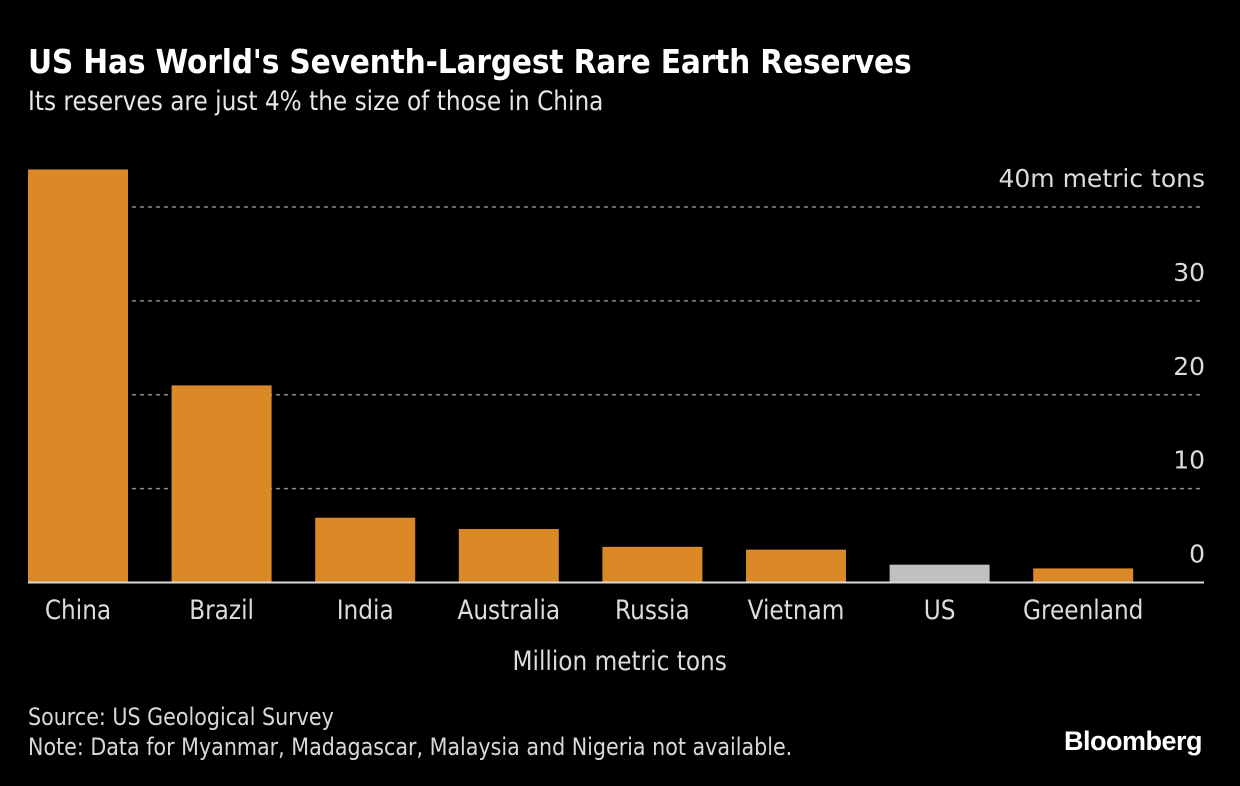 This screenshot has width=1240, height=786. Describe the element at coordinates (1197, 554) in the screenshot. I see `y-tick-label: 0` at that location.